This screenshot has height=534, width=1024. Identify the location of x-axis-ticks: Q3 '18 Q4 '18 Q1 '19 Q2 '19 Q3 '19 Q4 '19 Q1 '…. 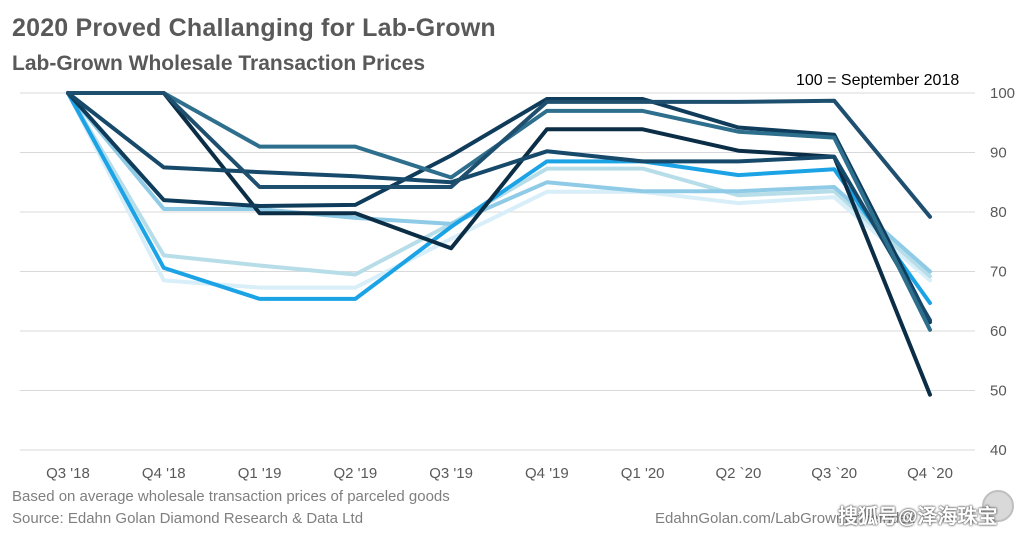
(499, 473).